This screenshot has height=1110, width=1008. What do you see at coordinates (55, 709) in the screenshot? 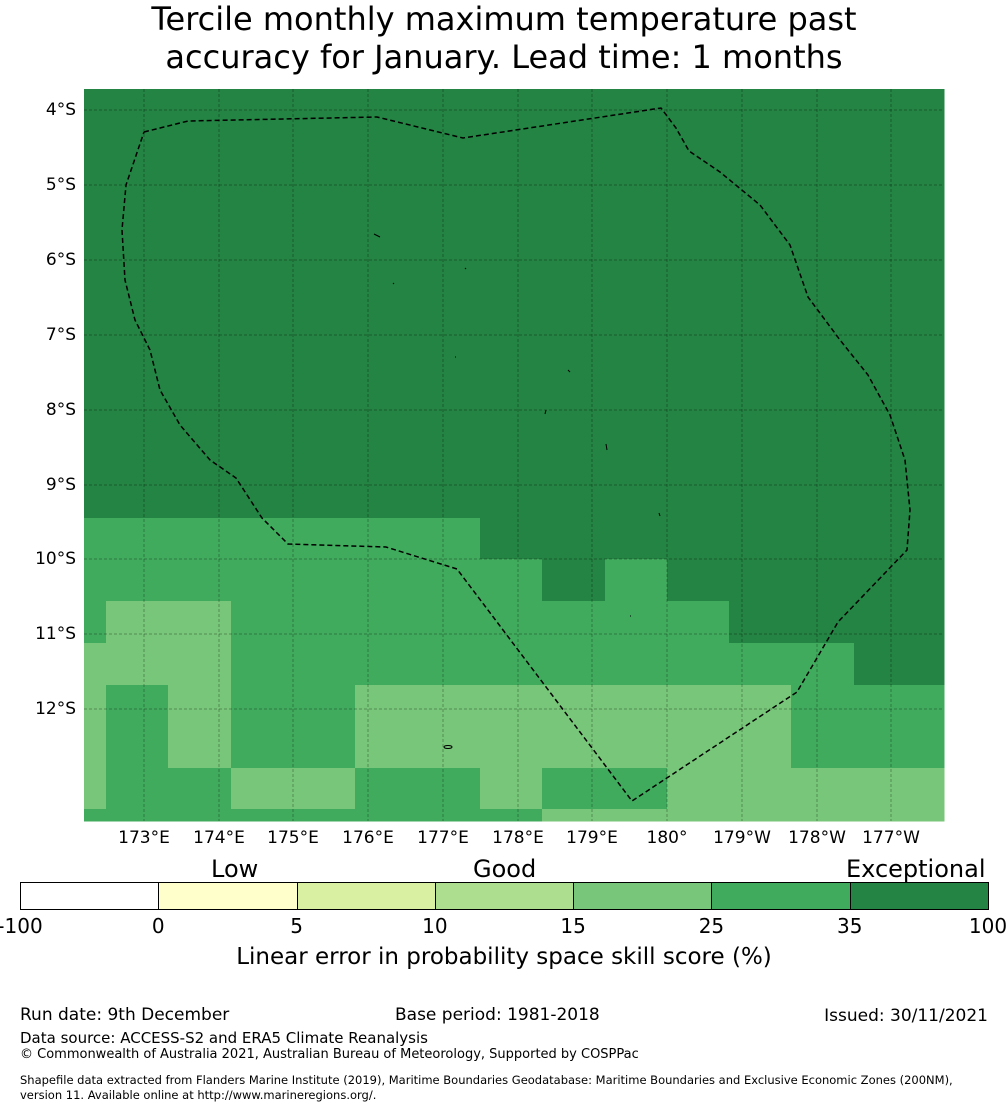
I see `latitude-label: 12°S` at bounding box center [55, 709].